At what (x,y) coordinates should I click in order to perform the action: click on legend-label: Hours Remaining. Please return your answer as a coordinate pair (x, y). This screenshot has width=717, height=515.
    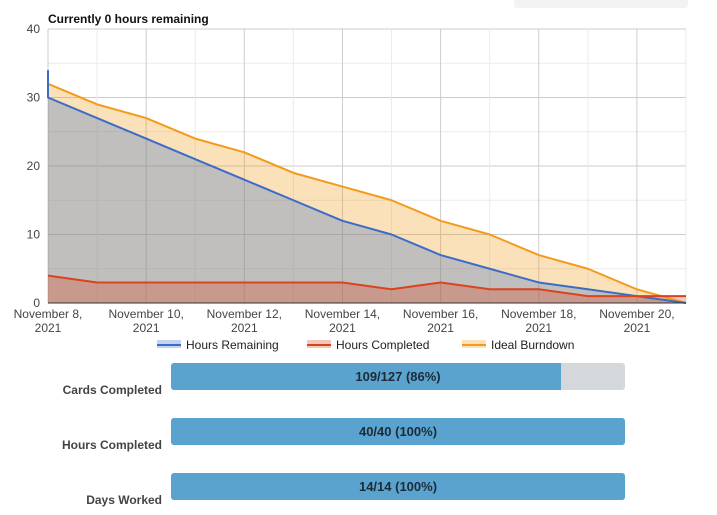
    Looking at the image, I should click on (232, 345).